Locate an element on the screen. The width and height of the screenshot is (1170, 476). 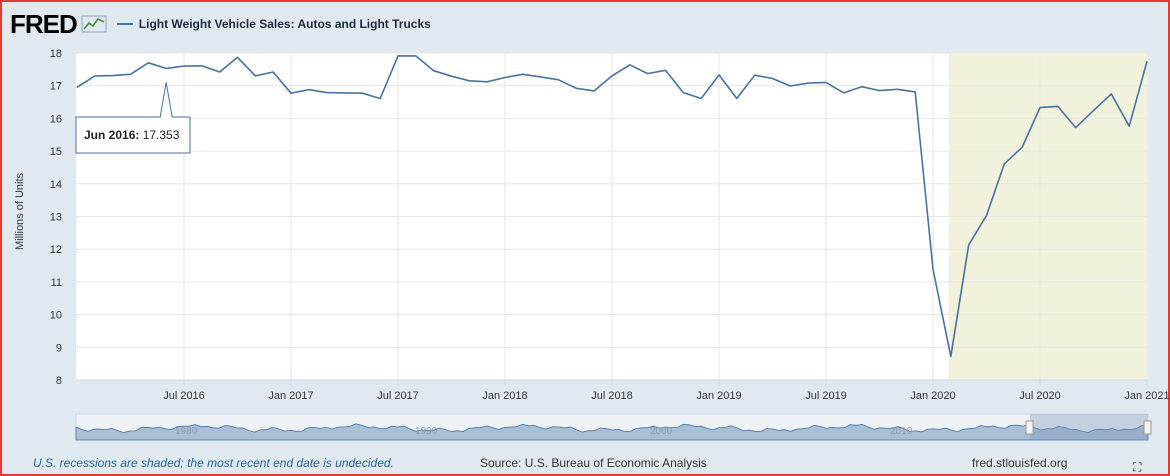
fred-logo-graph-icon is located at coordinates (94, 24).